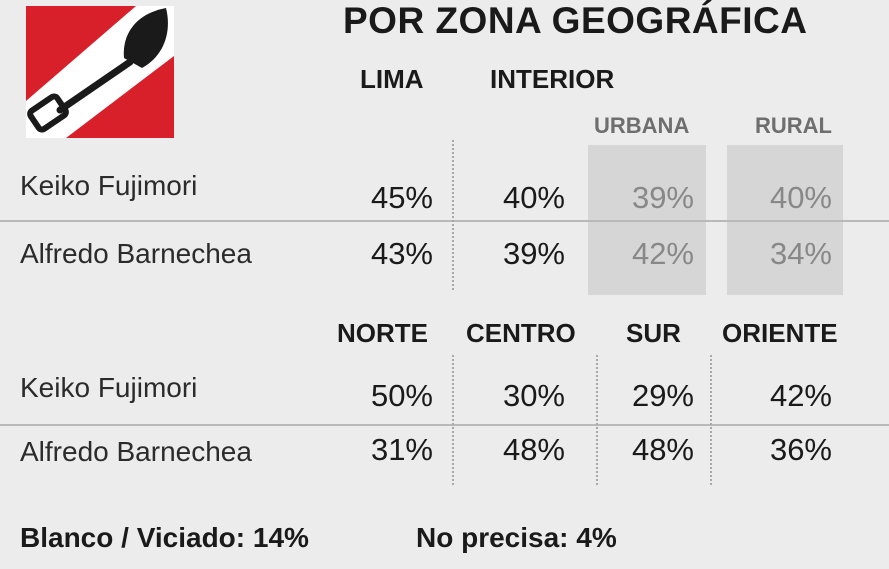  What do you see at coordinates (800, 197) in the screenshot?
I see `table1-r1-rural: 40%` at bounding box center [800, 197].